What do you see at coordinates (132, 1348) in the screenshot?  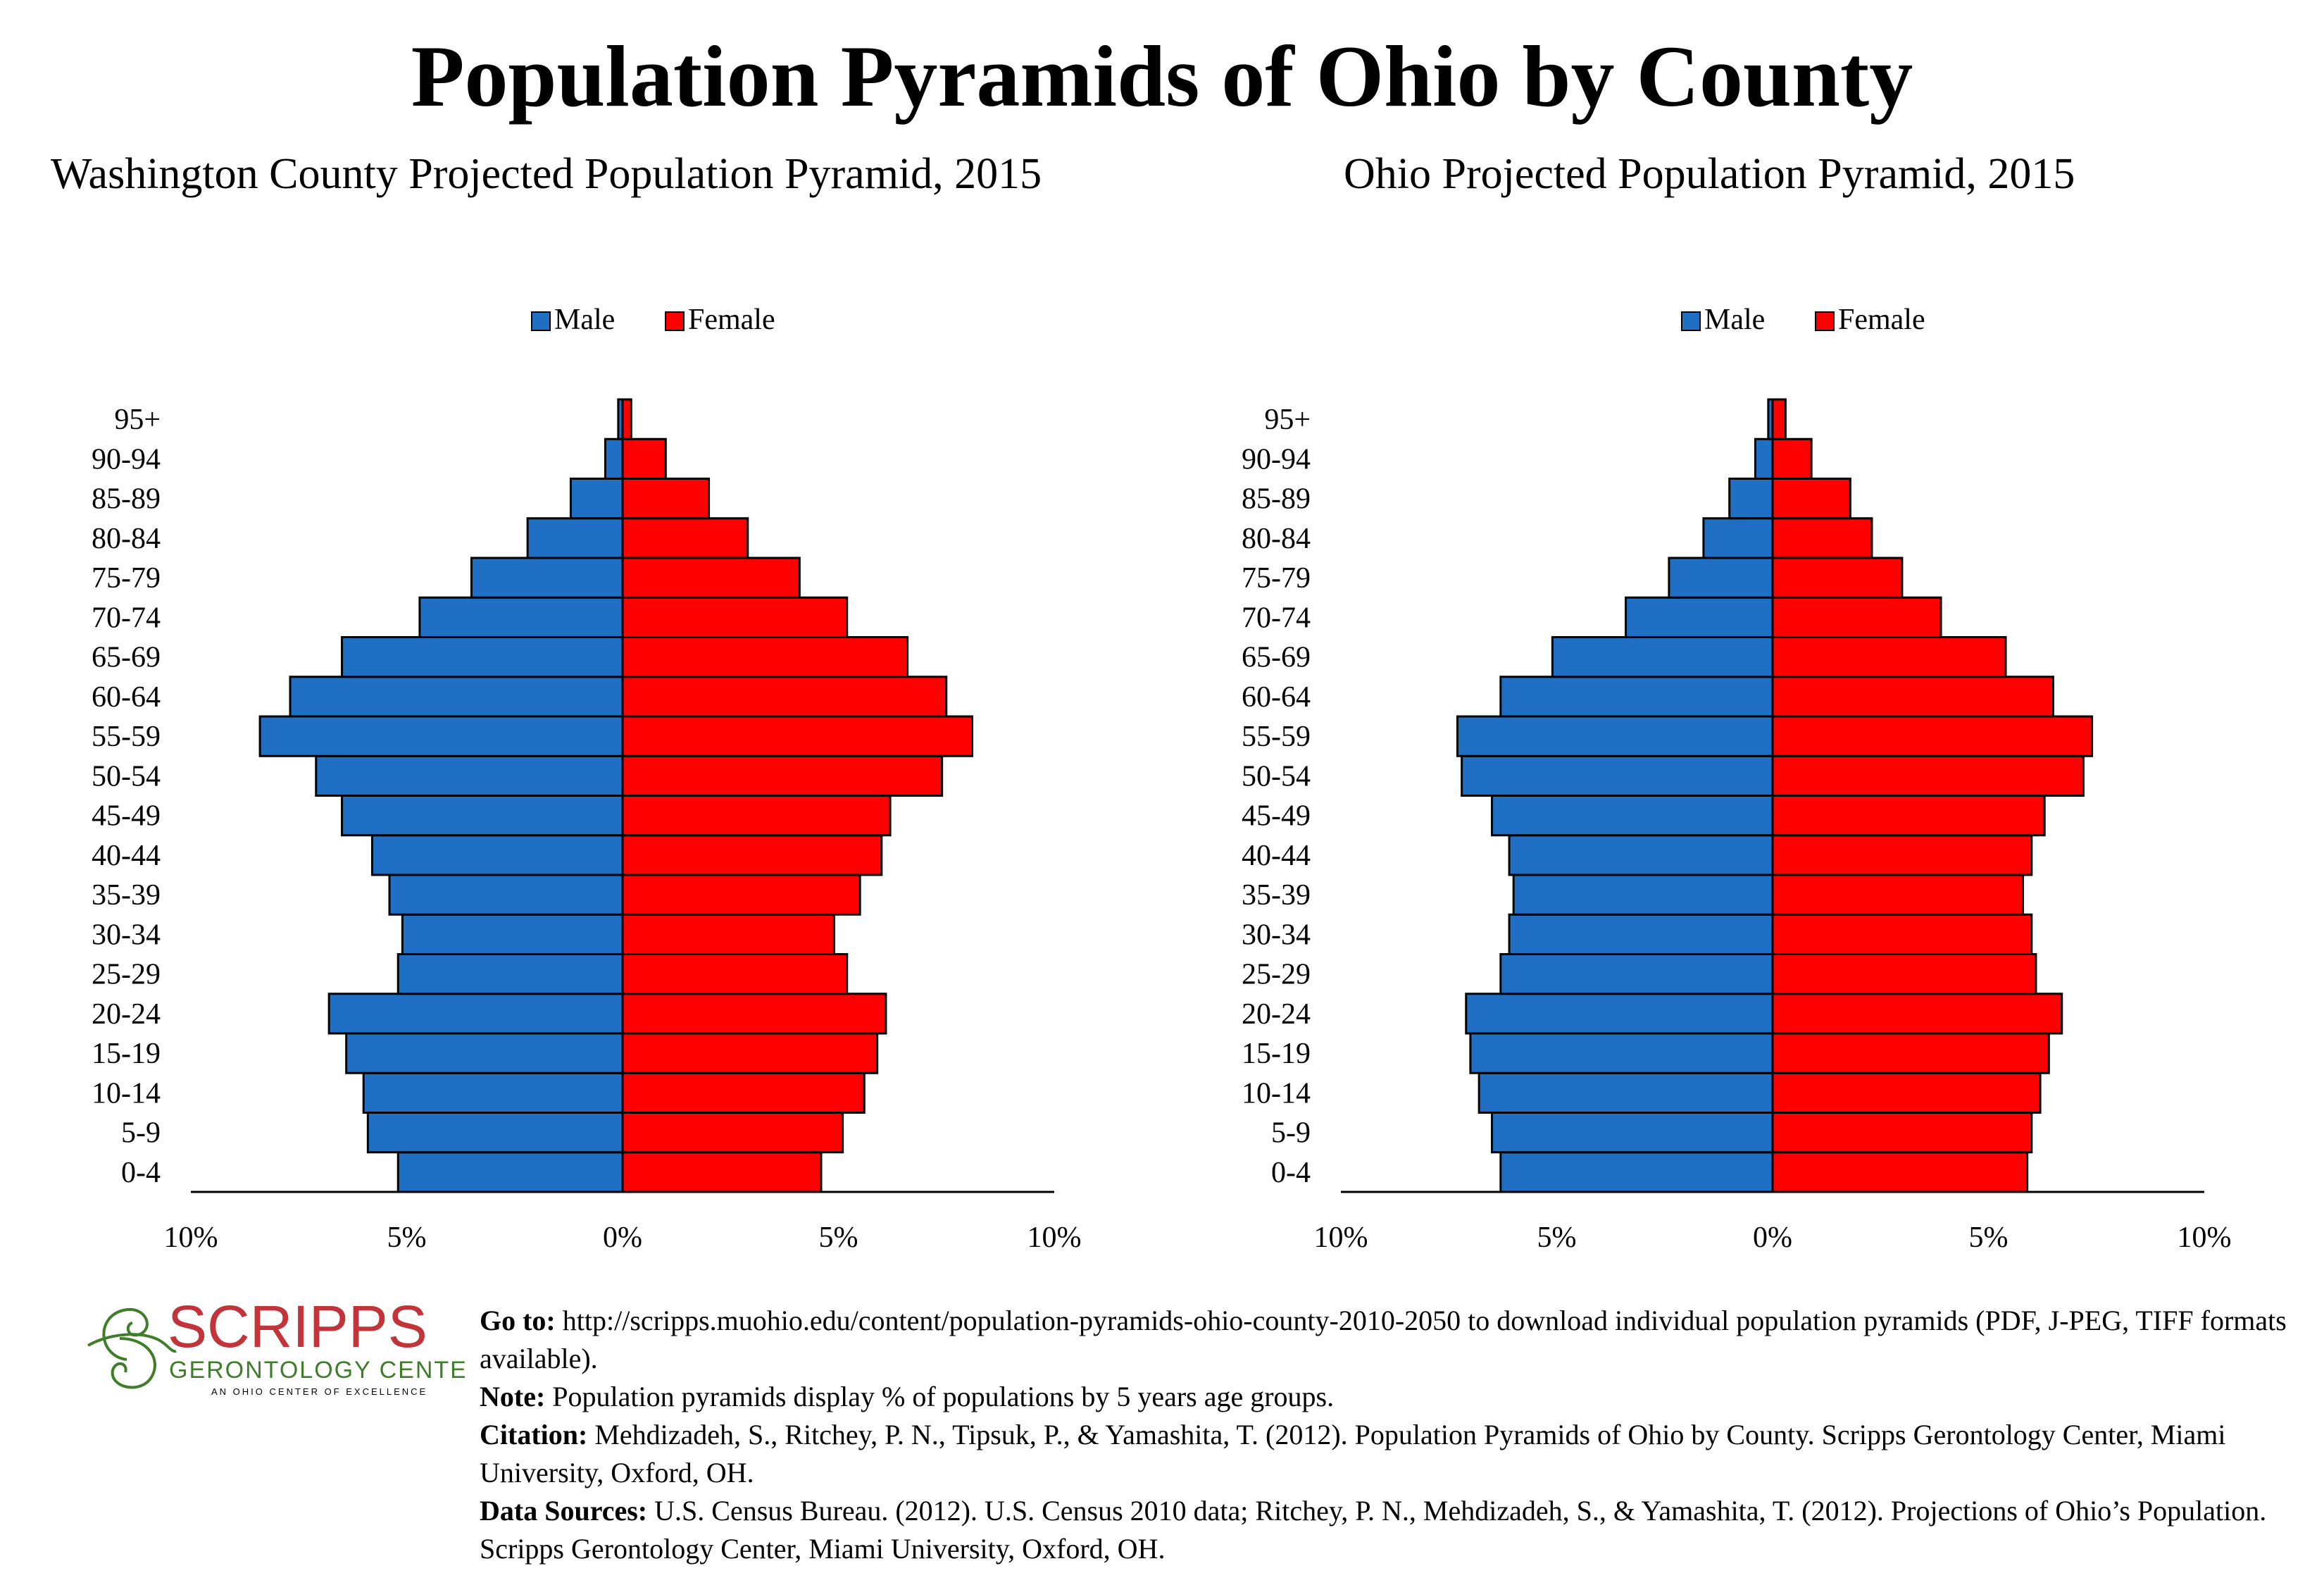 I see `scripps-swirl-icon` at bounding box center [132, 1348].